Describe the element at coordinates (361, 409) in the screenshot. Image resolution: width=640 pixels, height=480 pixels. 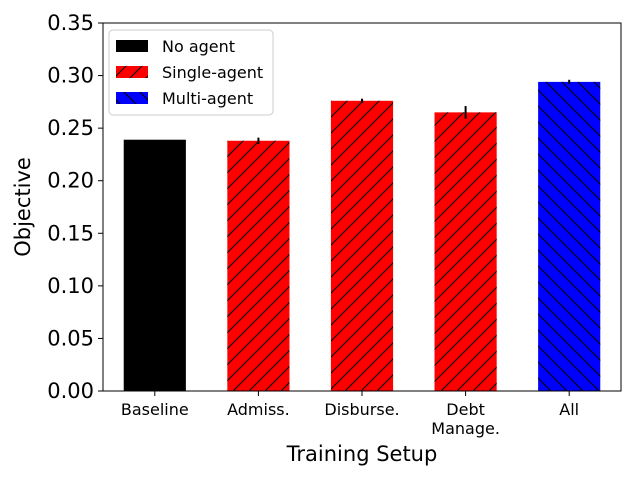
I see `x-tick-label: Disburse.` at that location.